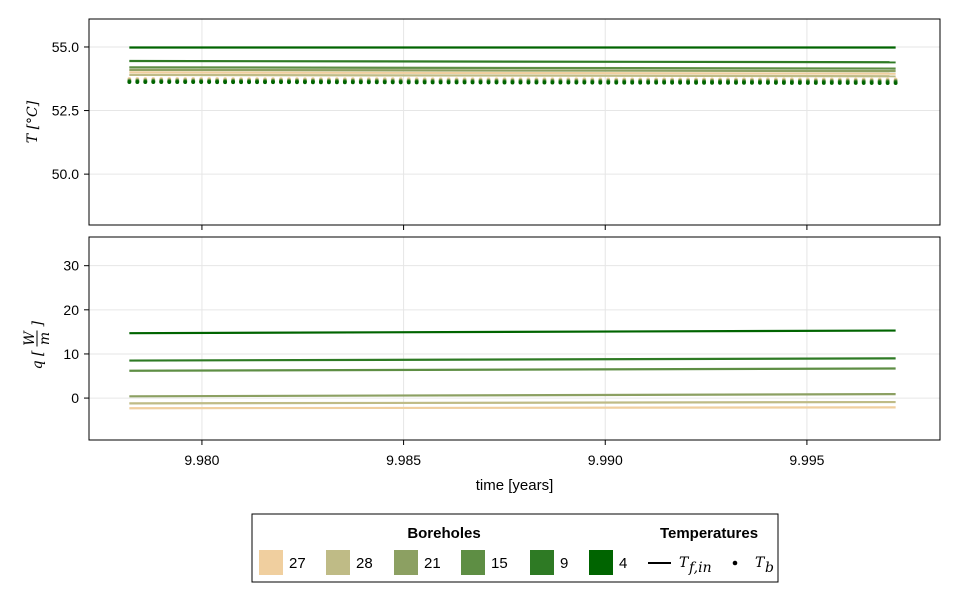 This screenshot has height=601, width=961. Describe the element at coordinates (564, 563) in the screenshot. I see `legend-label-9: 9` at that location.